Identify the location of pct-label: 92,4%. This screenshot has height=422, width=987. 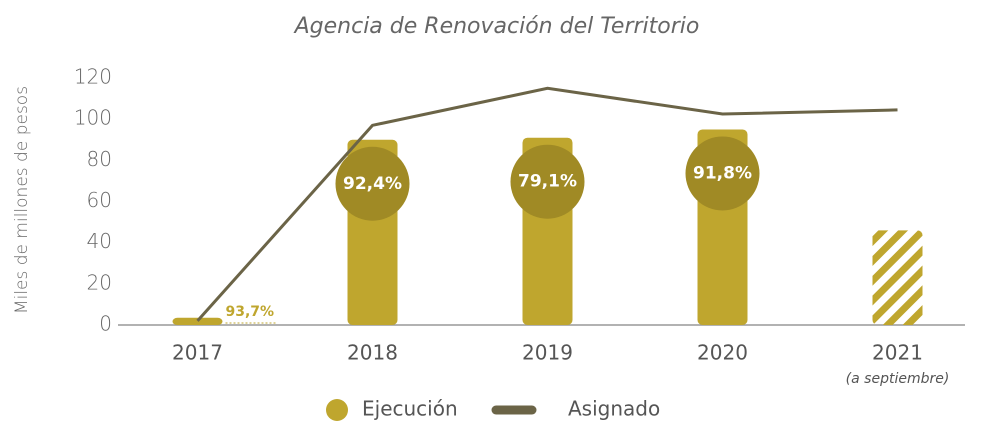
(372, 184).